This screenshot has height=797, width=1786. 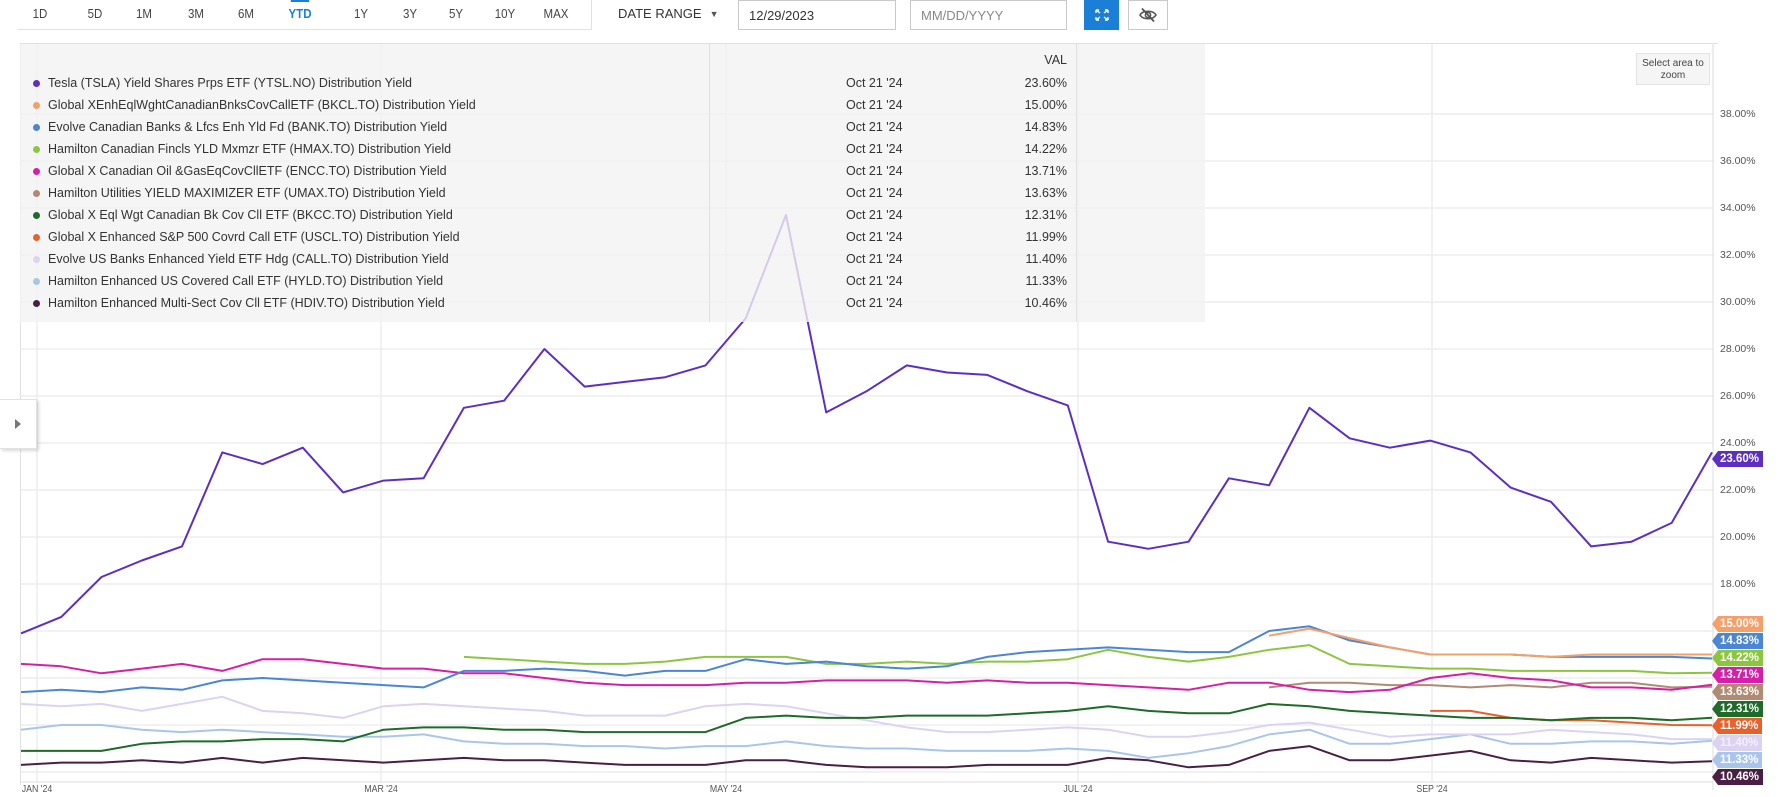 What do you see at coordinates (866, 718) in the screenshot?
I see `series-line-call-to` at bounding box center [866, 718].